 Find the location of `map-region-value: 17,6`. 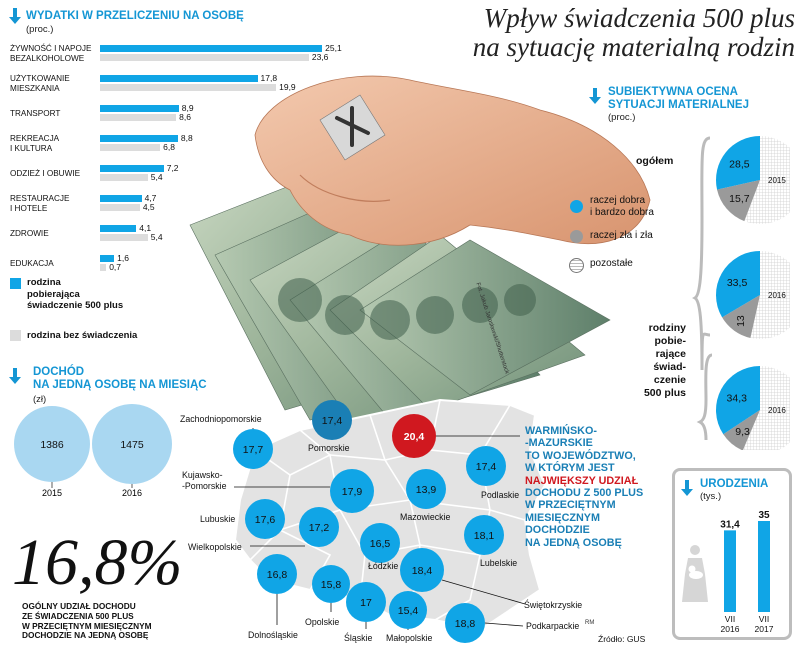

map-region-value: 17,6 is located at coordinates (265, 520).